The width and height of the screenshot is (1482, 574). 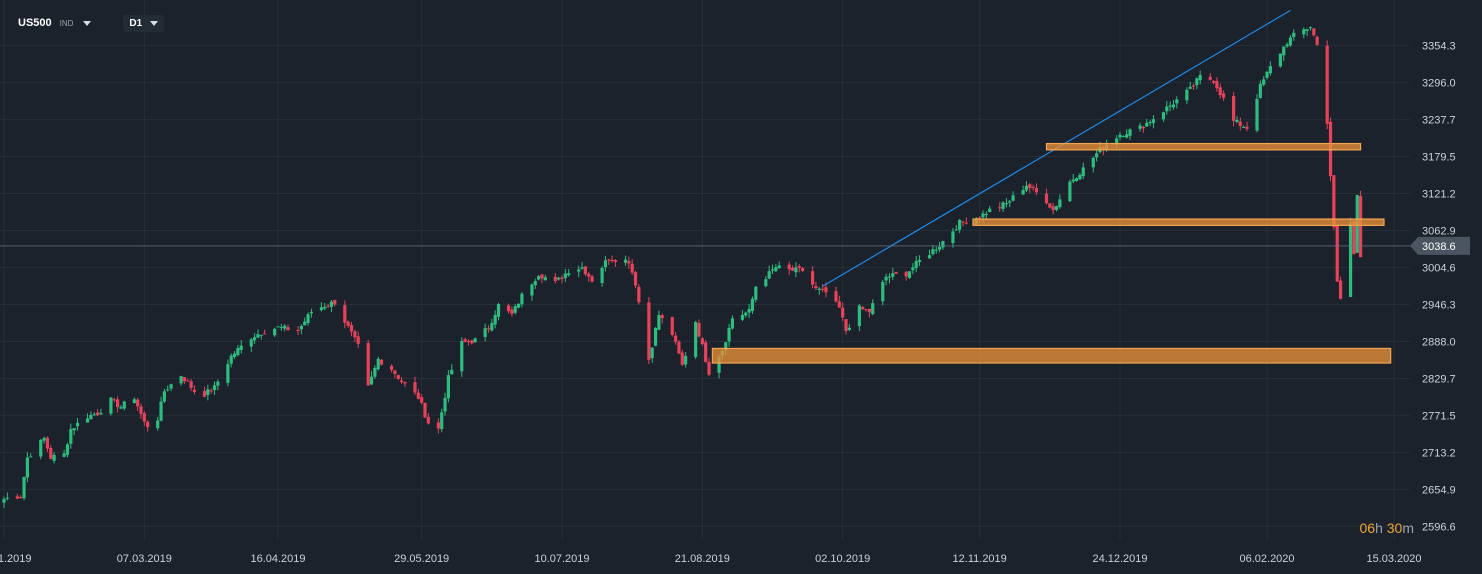 I want to click on symbol-dropdown-icon, so click(x=87, y=23).